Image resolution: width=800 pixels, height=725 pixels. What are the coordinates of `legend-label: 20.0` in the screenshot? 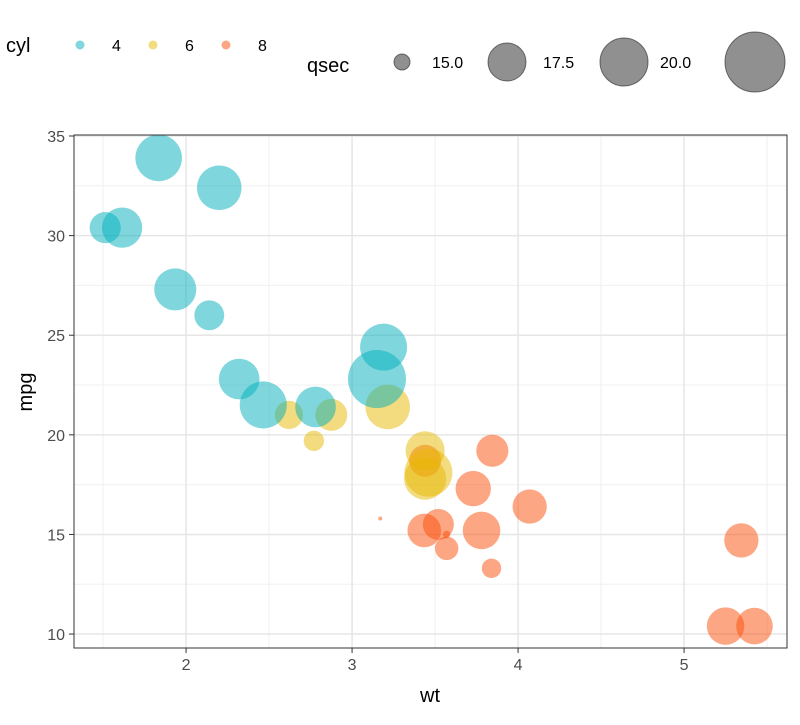 It's located at (675, 63).